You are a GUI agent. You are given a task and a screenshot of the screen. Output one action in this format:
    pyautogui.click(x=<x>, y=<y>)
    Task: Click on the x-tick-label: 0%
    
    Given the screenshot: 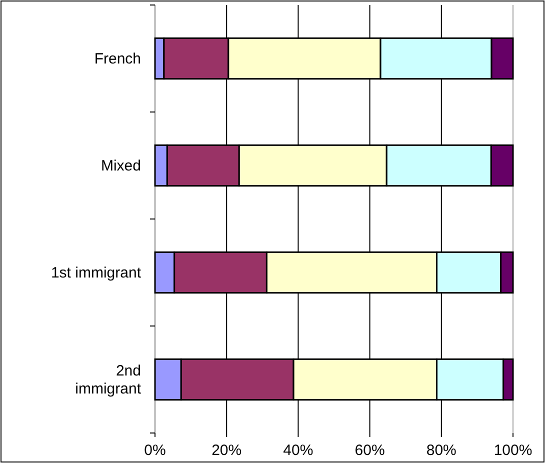 What is the action you would take?
    pyautogui.click(x=155, y=450)
    